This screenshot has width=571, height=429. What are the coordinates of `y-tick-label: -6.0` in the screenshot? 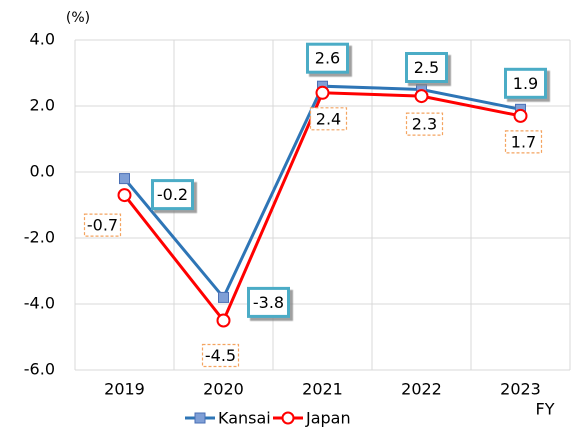 It's located at (39, 369).